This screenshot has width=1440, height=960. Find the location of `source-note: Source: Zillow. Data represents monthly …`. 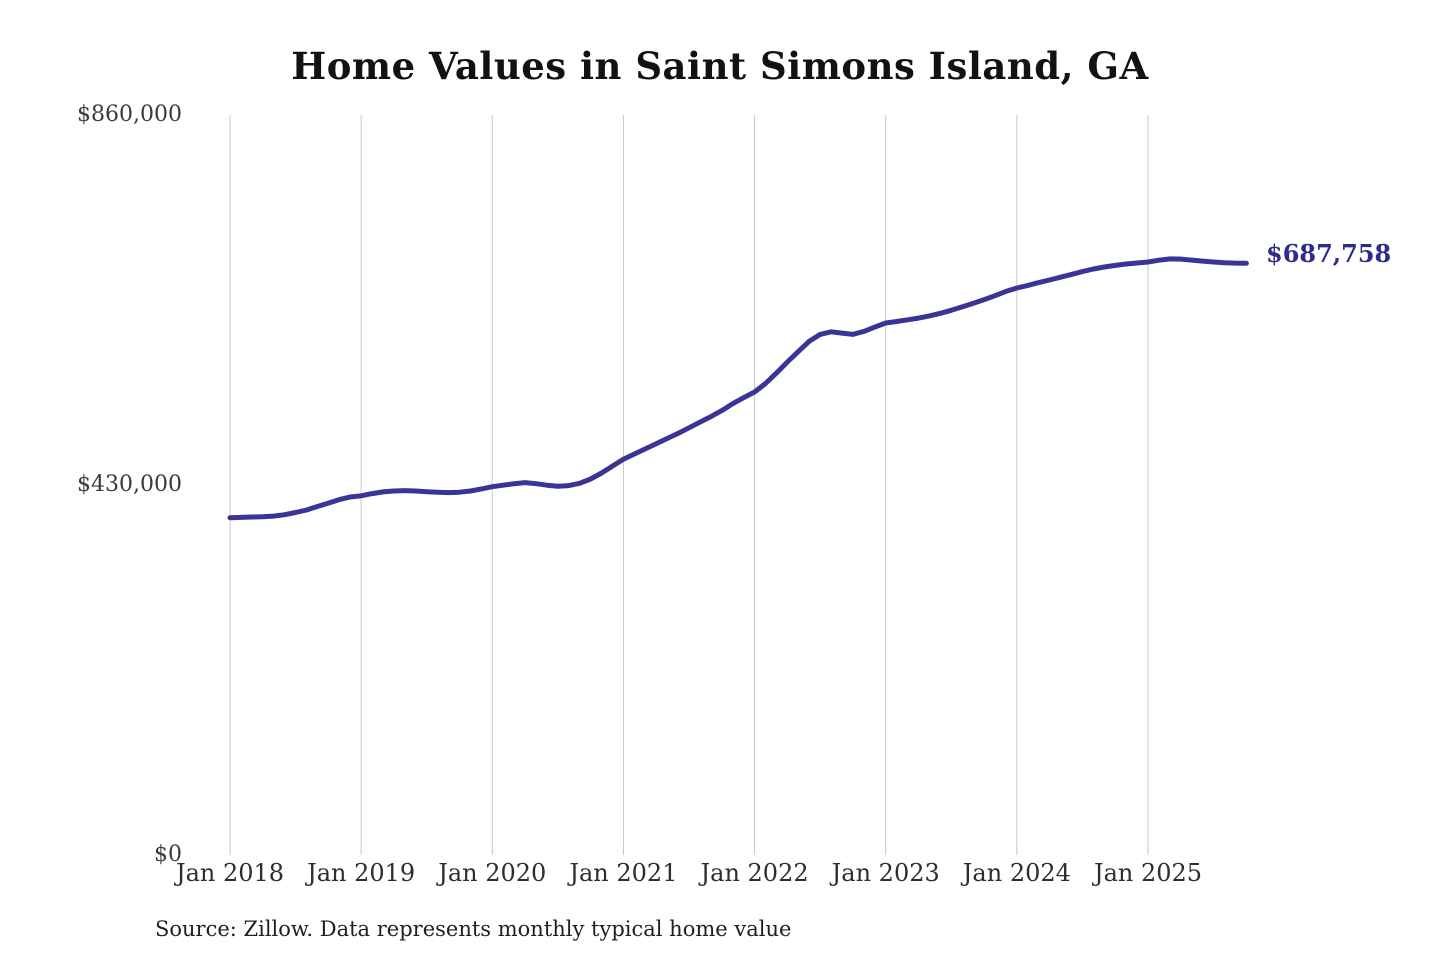

source-note: Source: Zillow. Data represents monthly … is located at coordinates (473, 929).